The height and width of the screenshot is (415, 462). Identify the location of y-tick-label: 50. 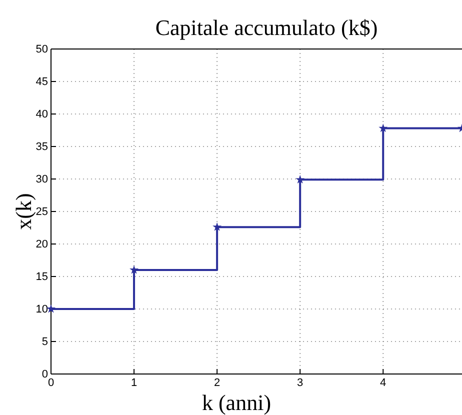
(42, 50).